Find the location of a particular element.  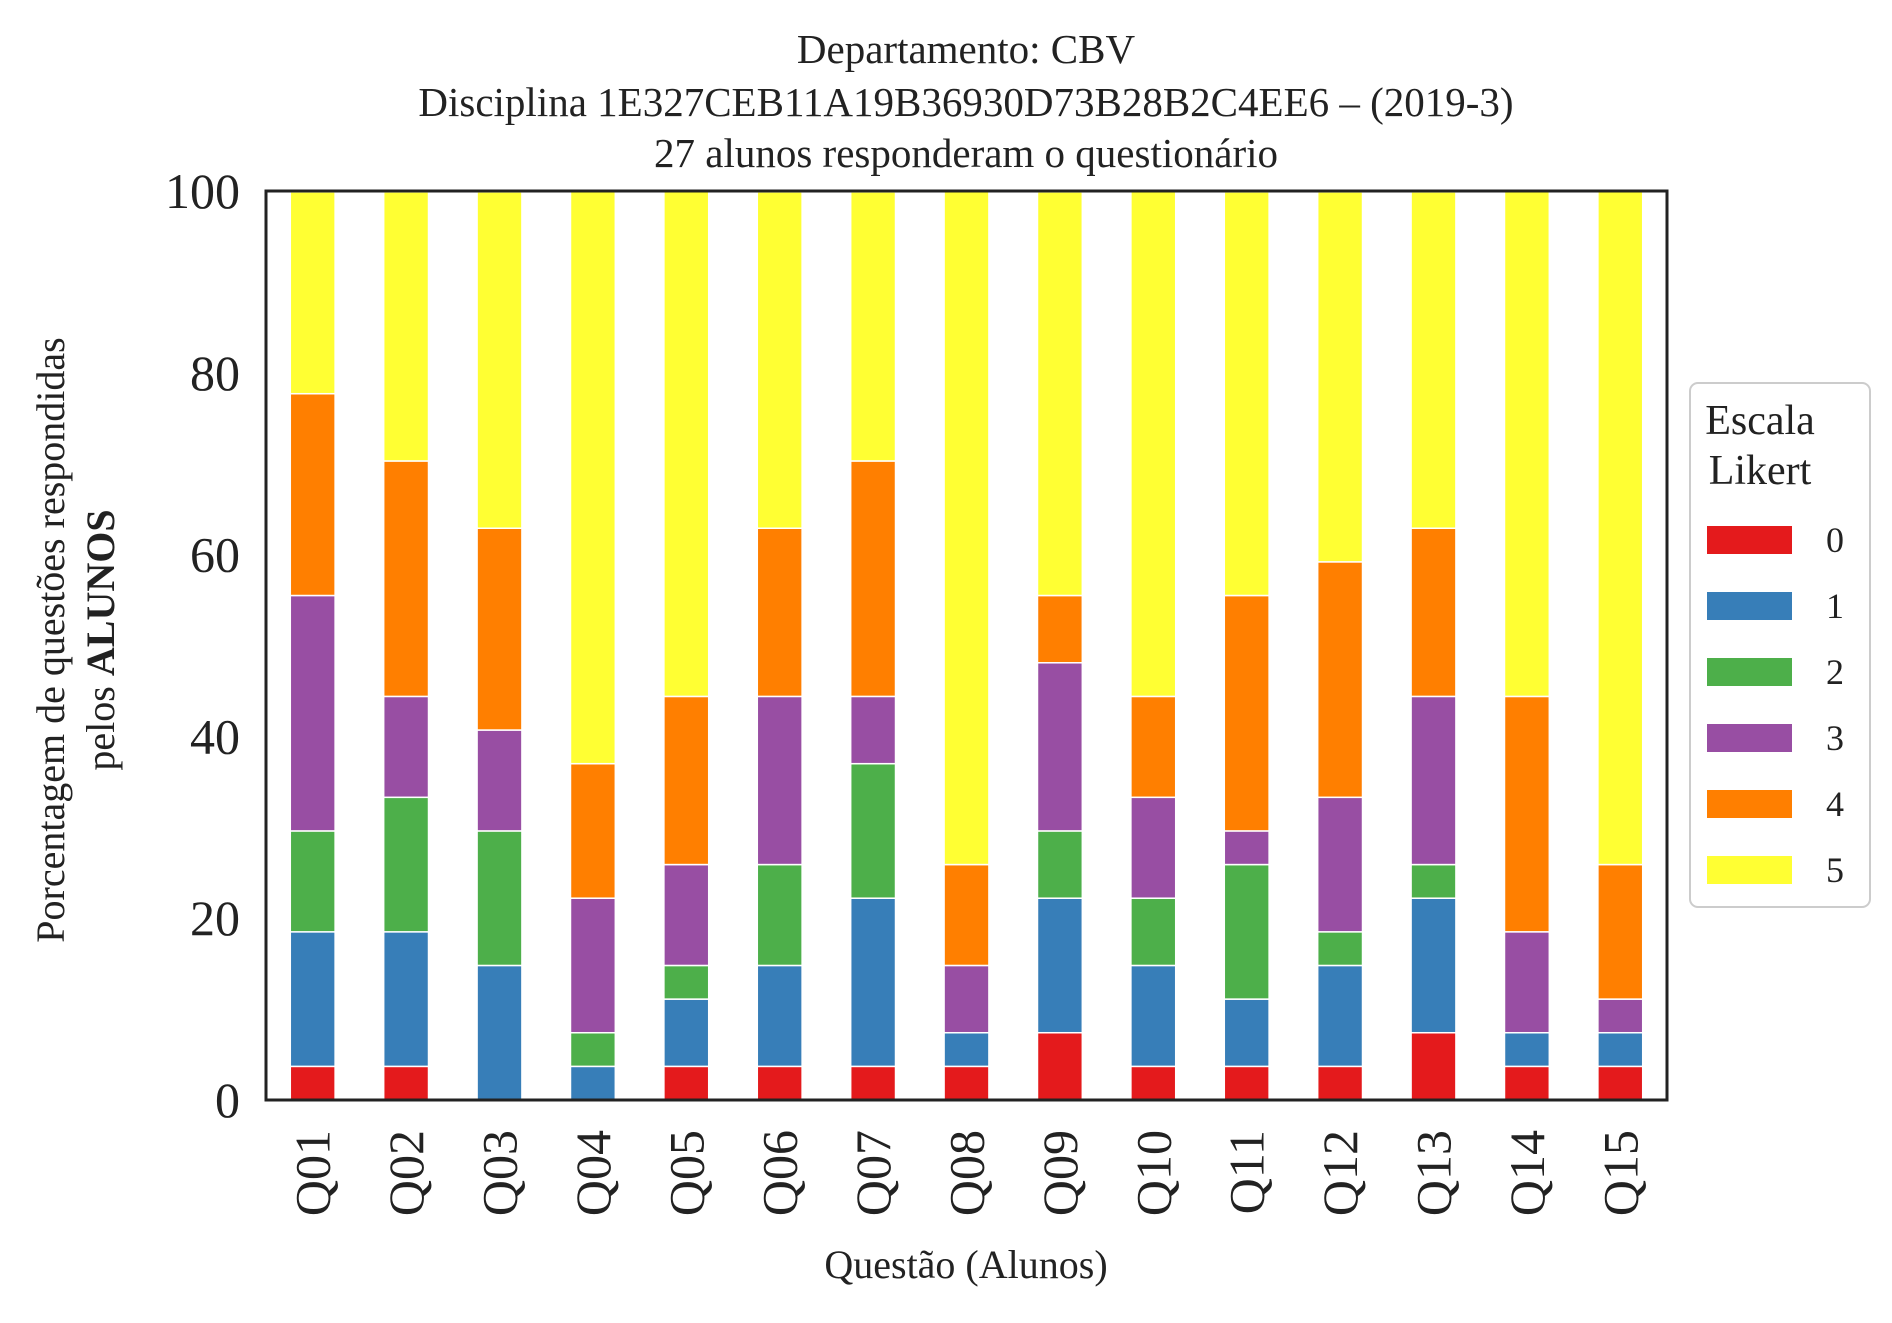

legend-items: 0 1 2 3 4 5 is located at coordinates (1775, 705).